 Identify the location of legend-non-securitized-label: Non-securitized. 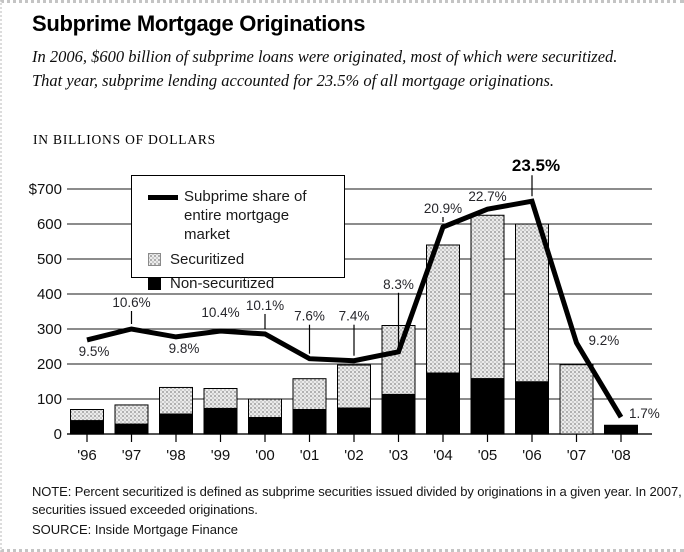
(222, 283).